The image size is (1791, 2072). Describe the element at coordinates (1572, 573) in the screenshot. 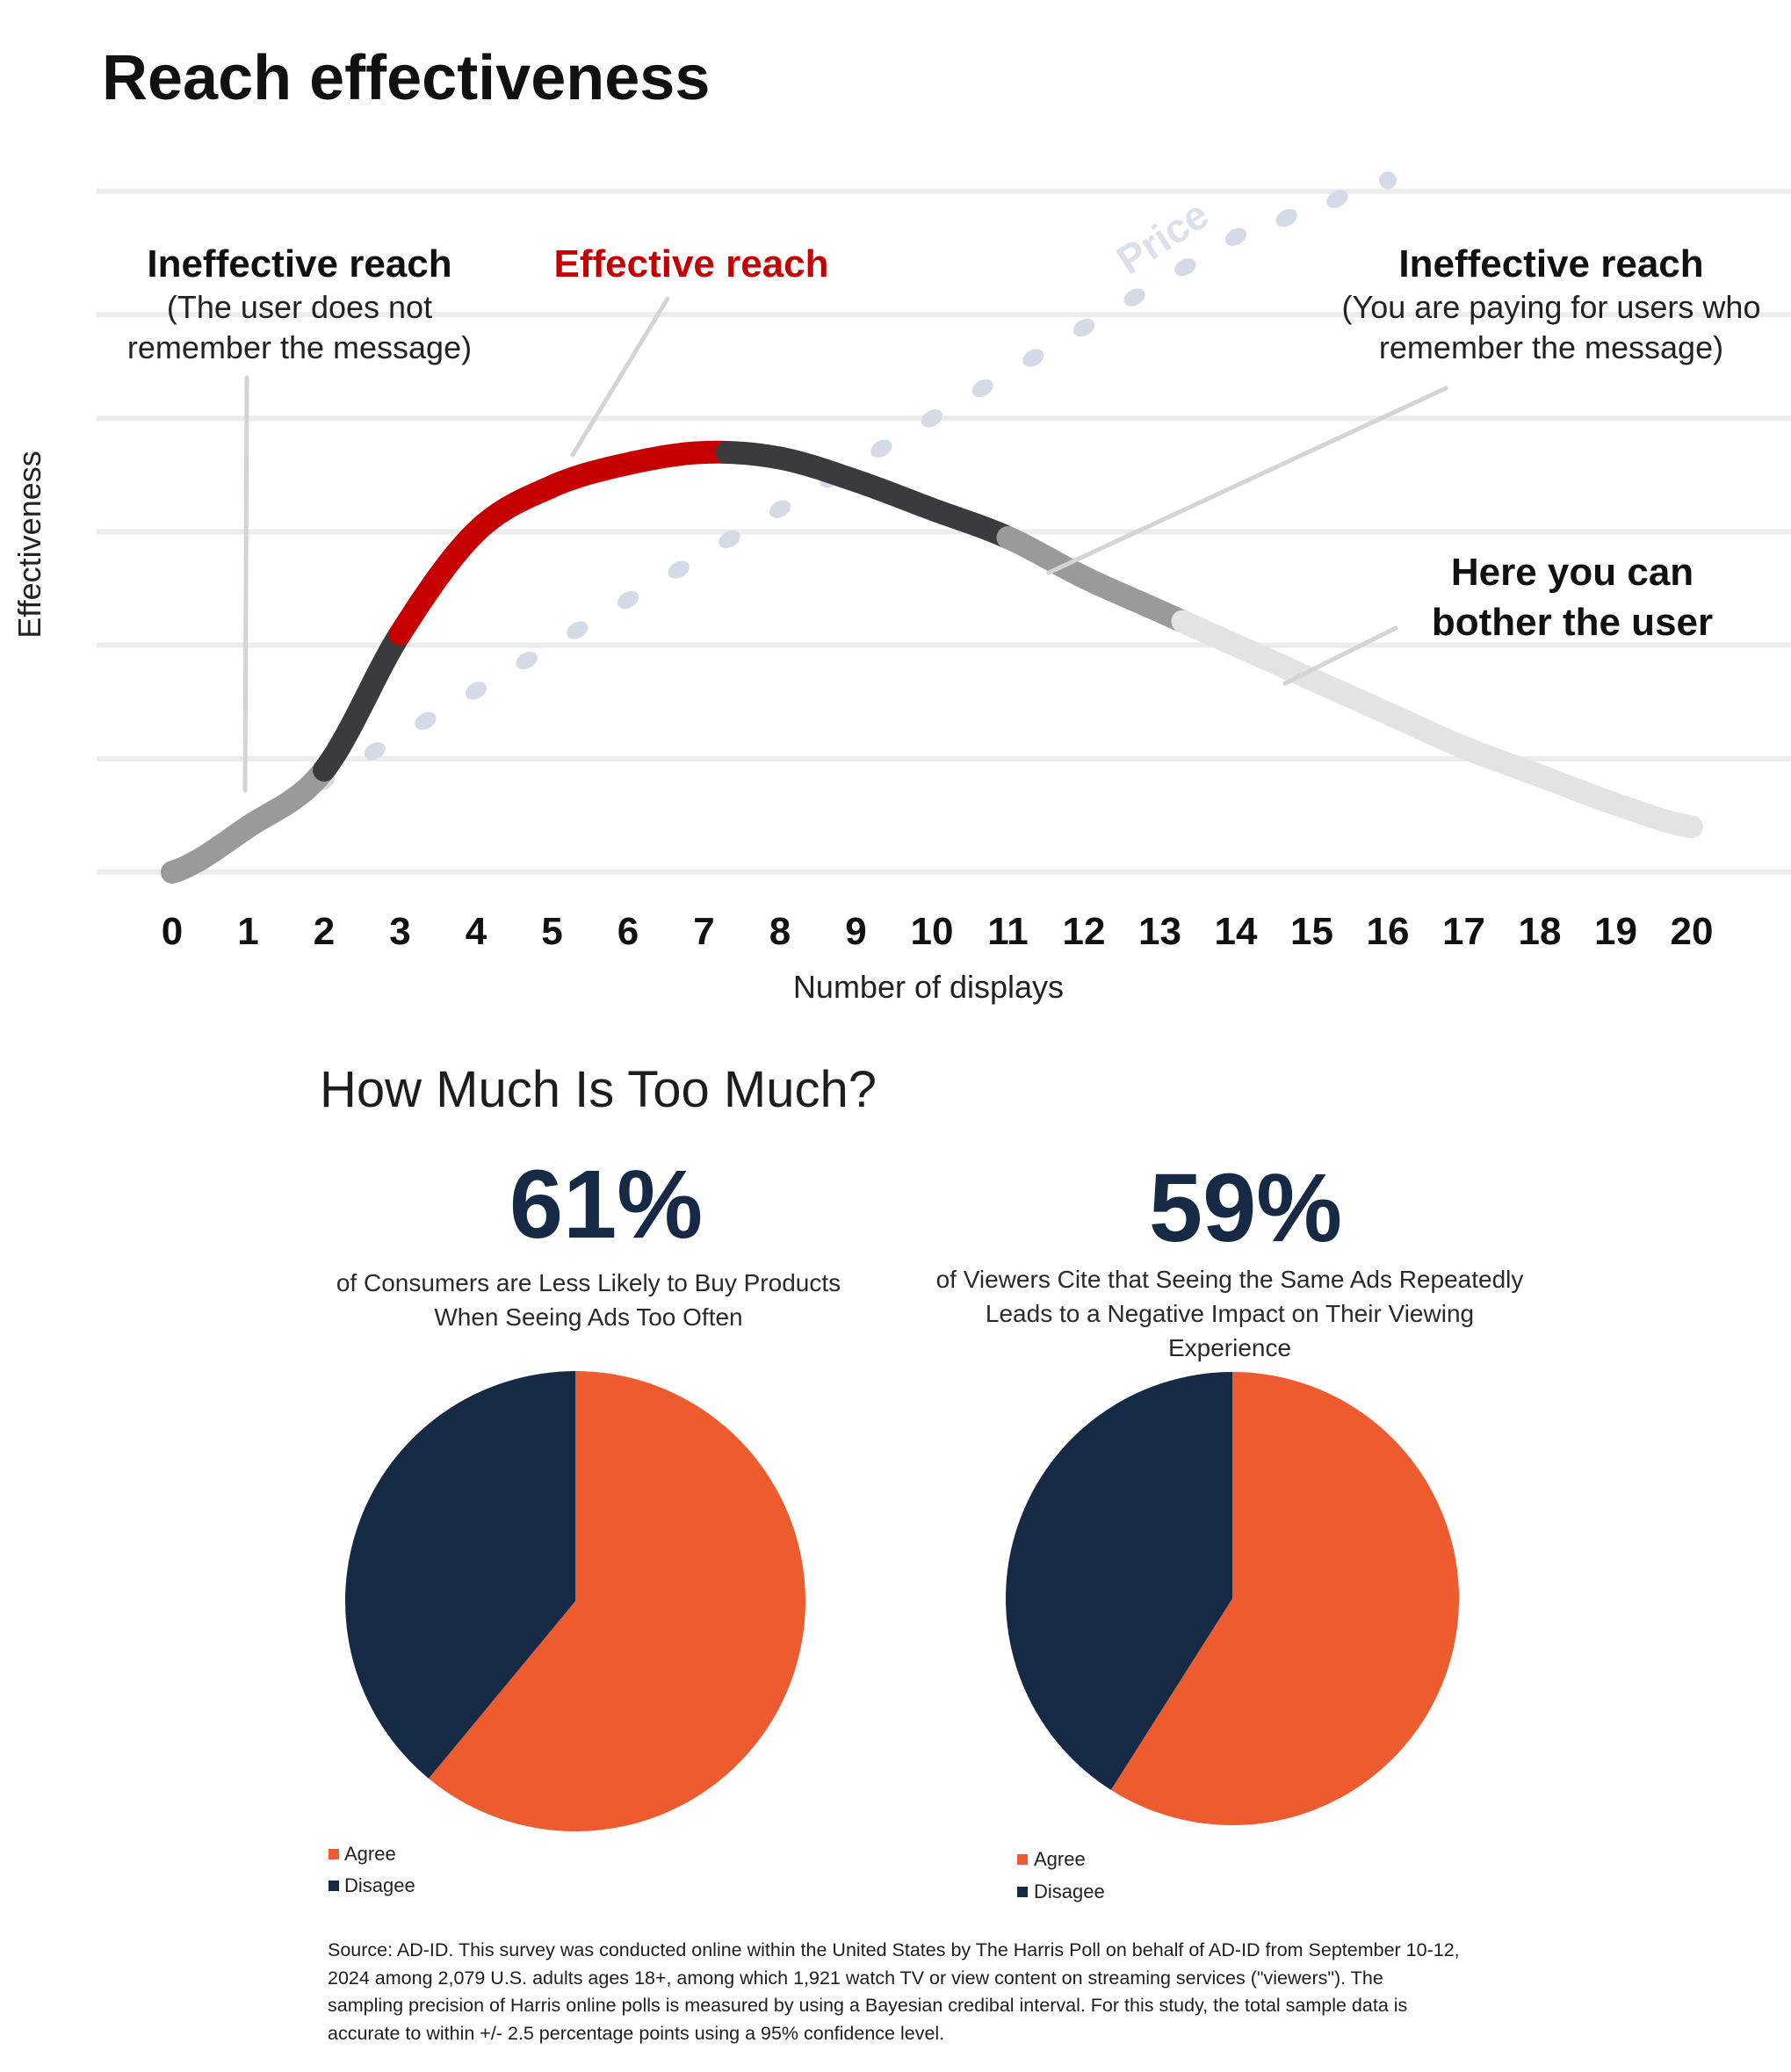

I see `annotation-line: Here you can` at that location.